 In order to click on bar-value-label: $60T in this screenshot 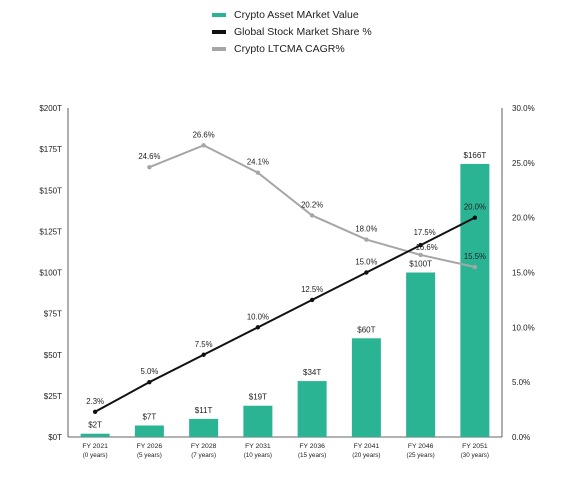, I will do `click(366, 329)`.